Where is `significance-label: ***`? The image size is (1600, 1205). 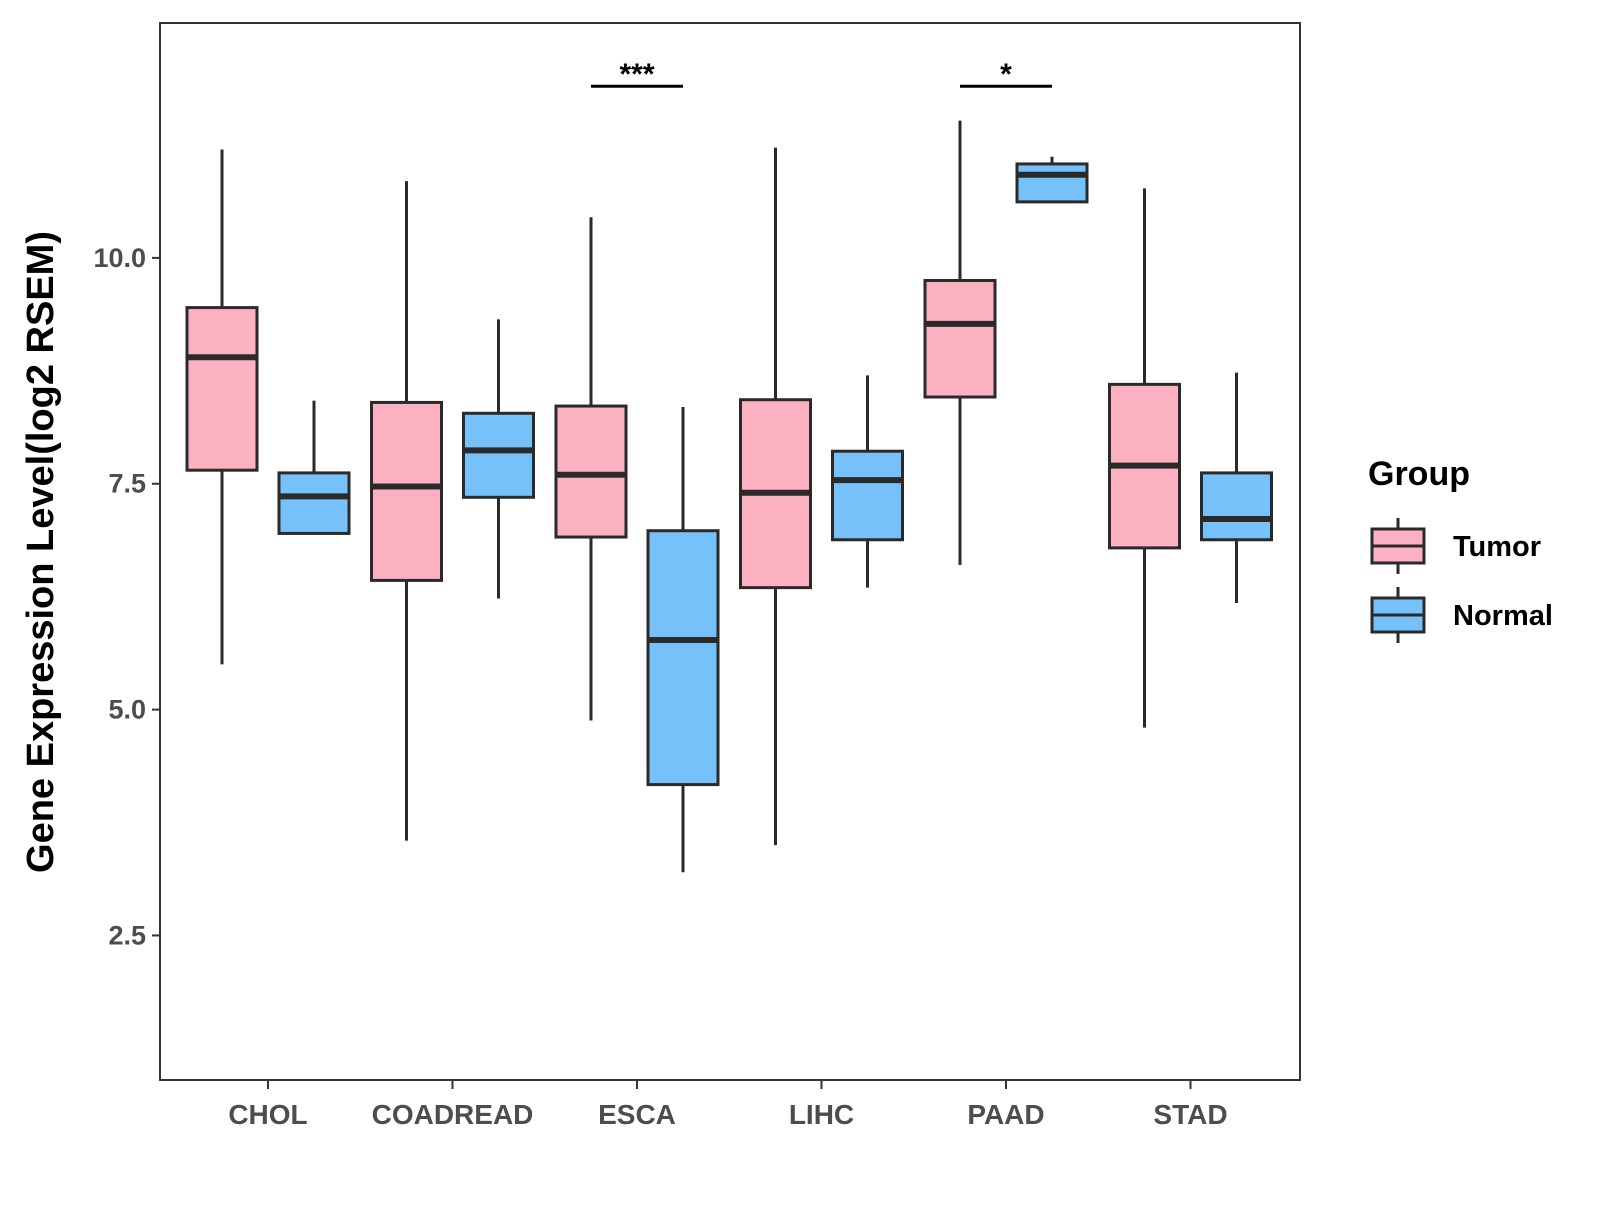
significance-label: *** is located at coordinates (636, 74).